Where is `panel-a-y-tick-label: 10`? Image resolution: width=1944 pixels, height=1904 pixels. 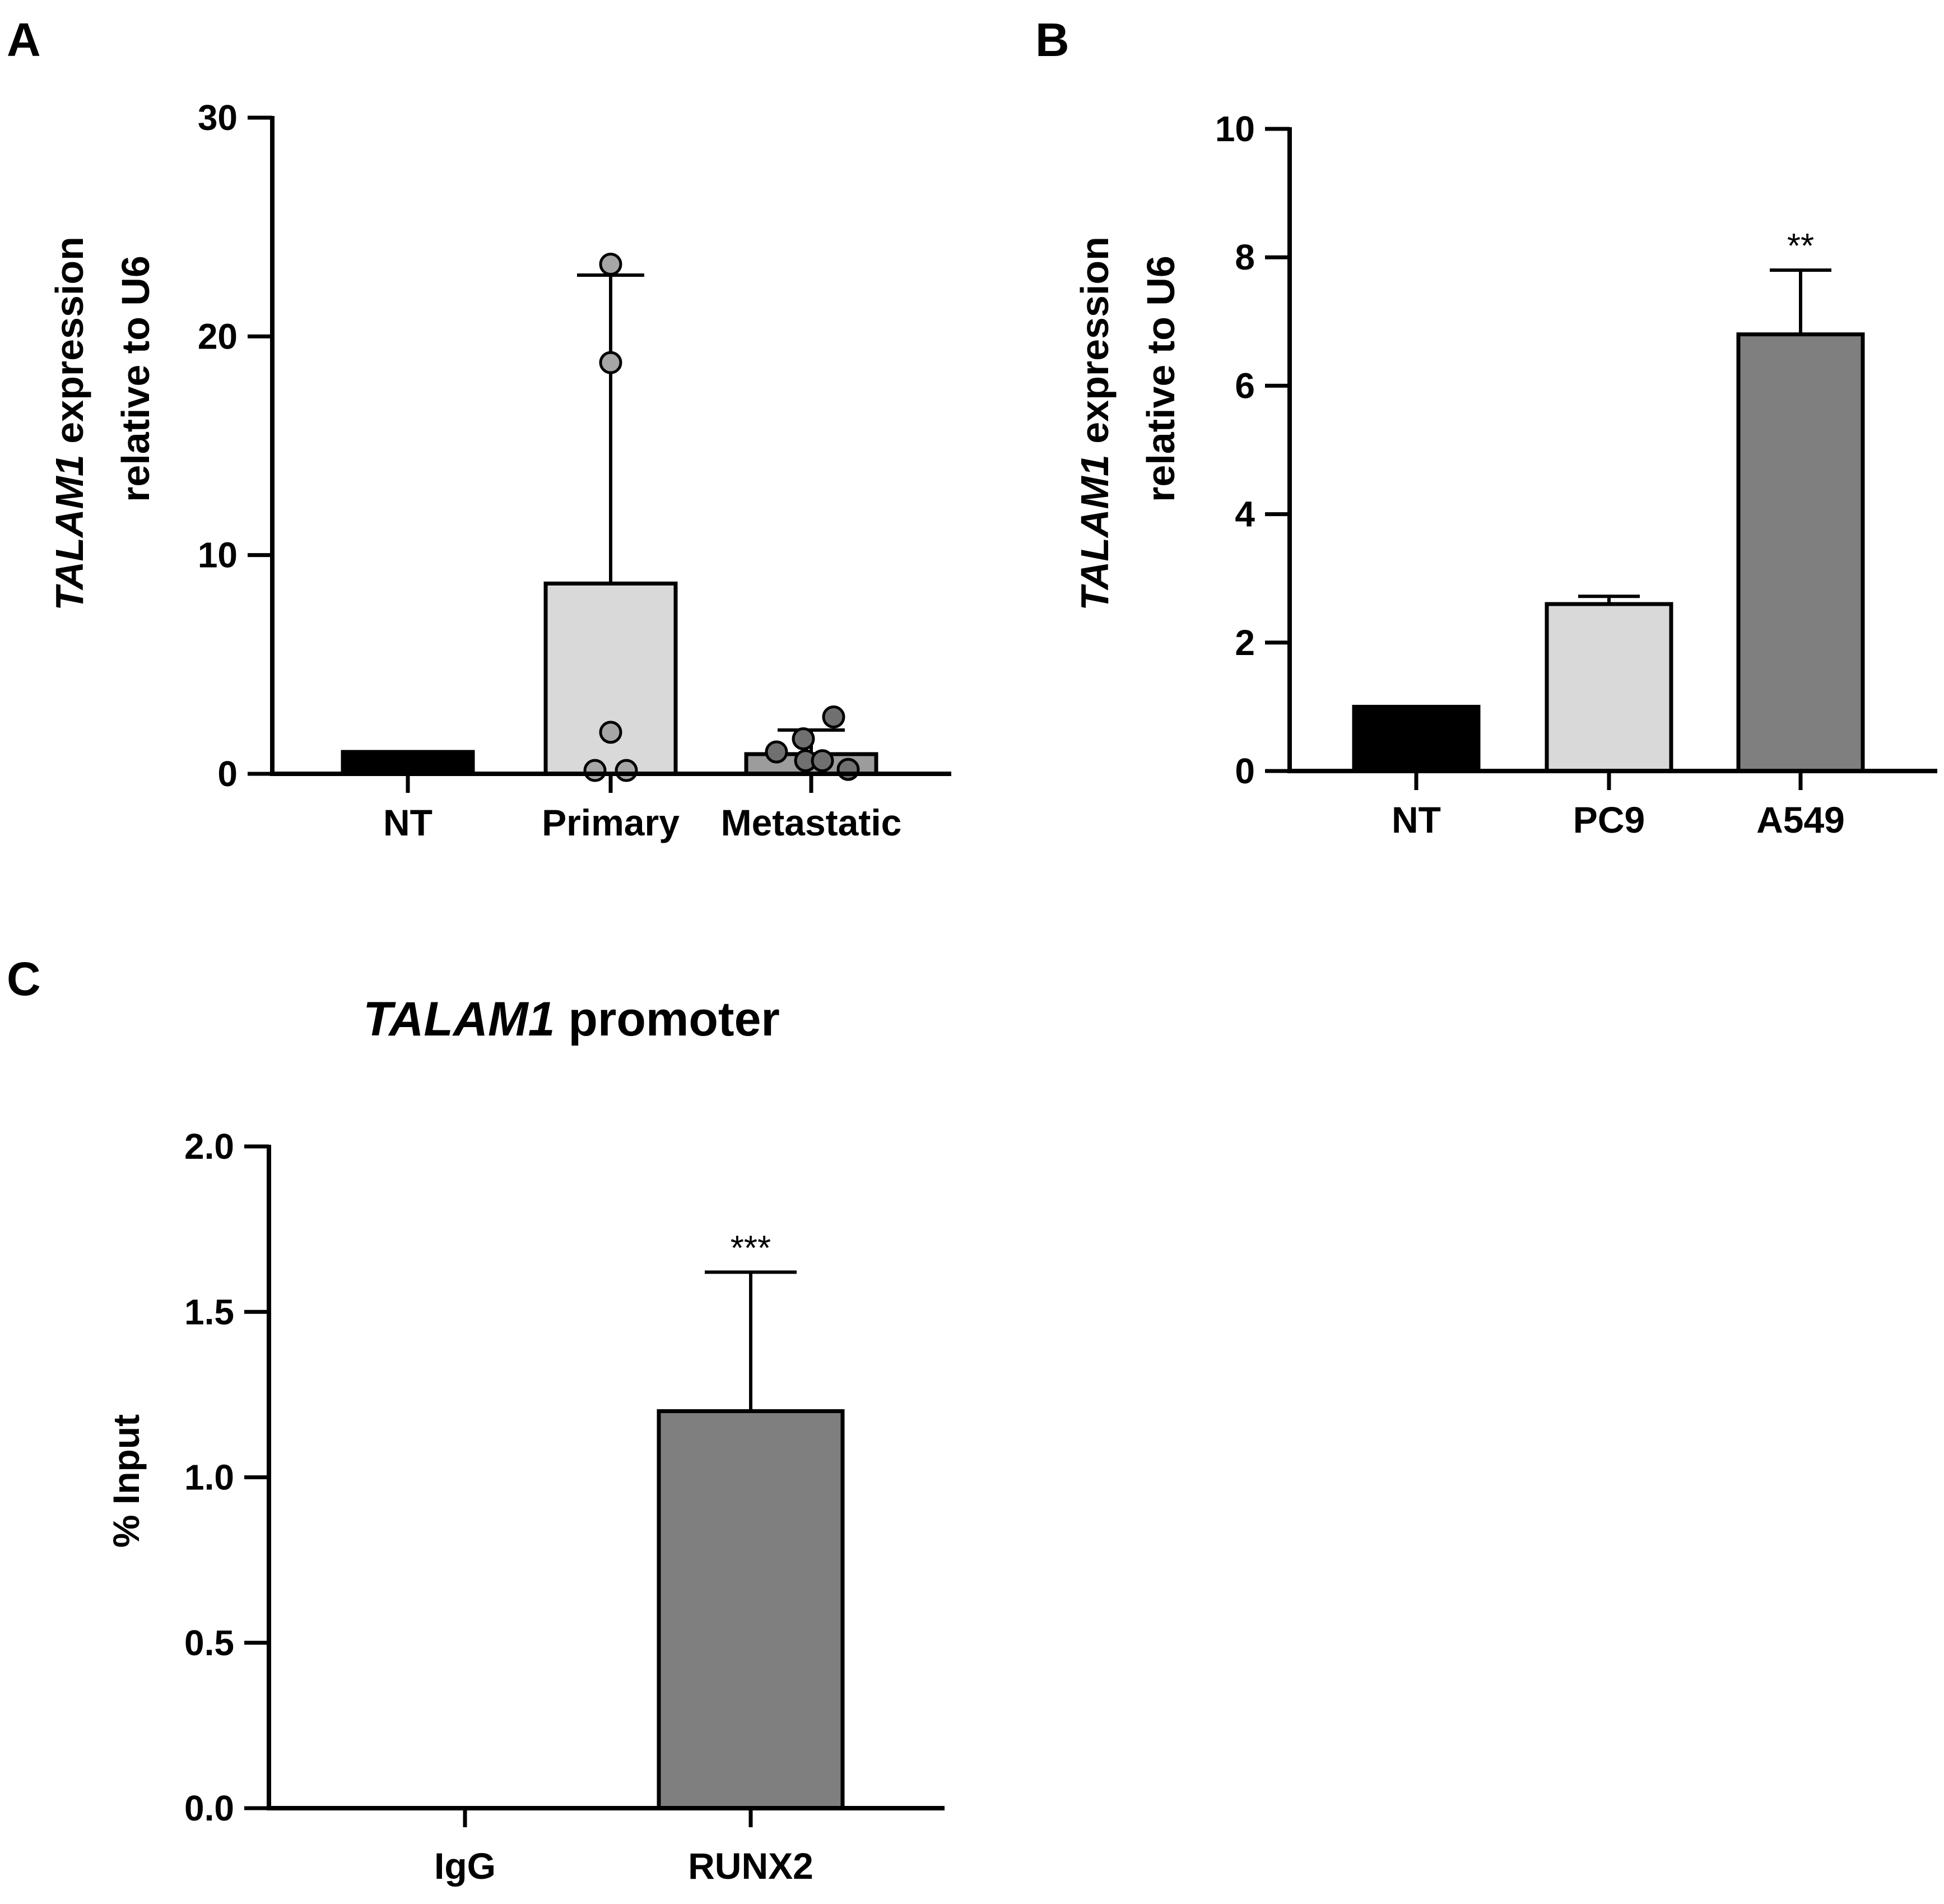 panel-a-y-tick-label: 10 is located at coordinates (218, 555).